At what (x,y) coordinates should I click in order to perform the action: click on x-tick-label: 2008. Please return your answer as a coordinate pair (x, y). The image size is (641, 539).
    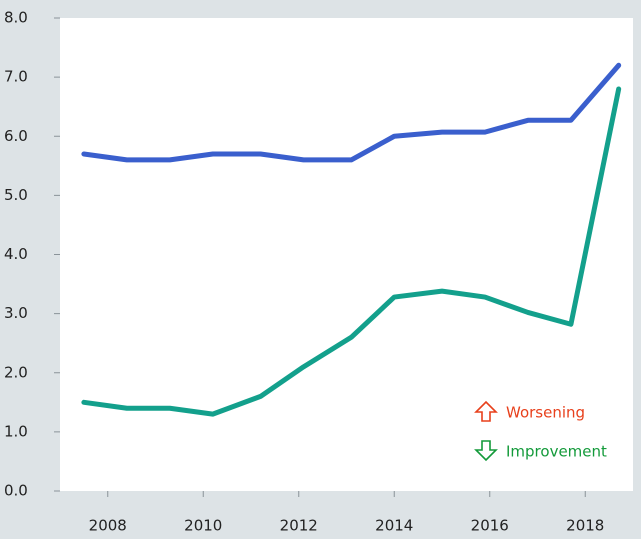
    Looking at the image, I should click on (108, 526).